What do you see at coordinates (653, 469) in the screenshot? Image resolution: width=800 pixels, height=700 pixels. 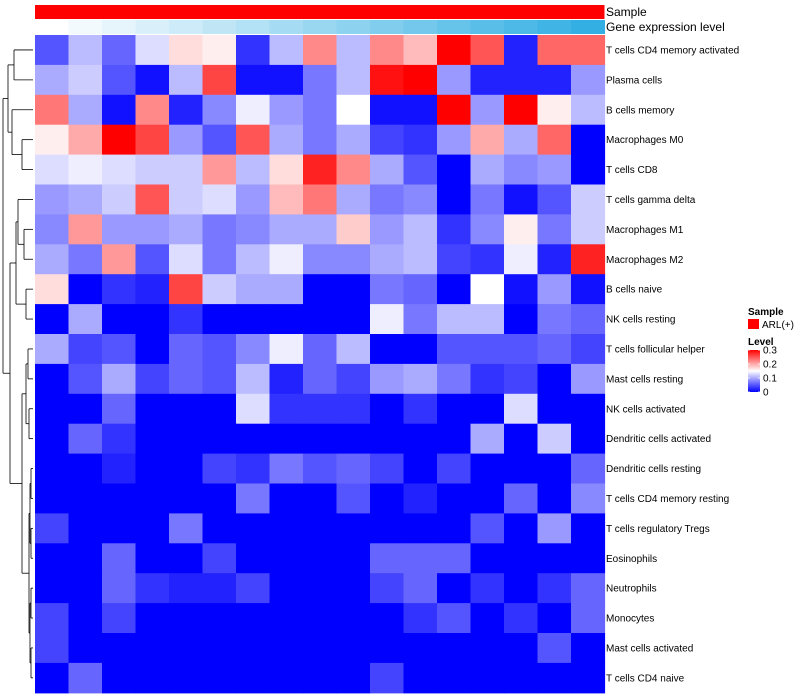 I see `row-label: Dendritic cells resting` at bounding box center [653, 469].